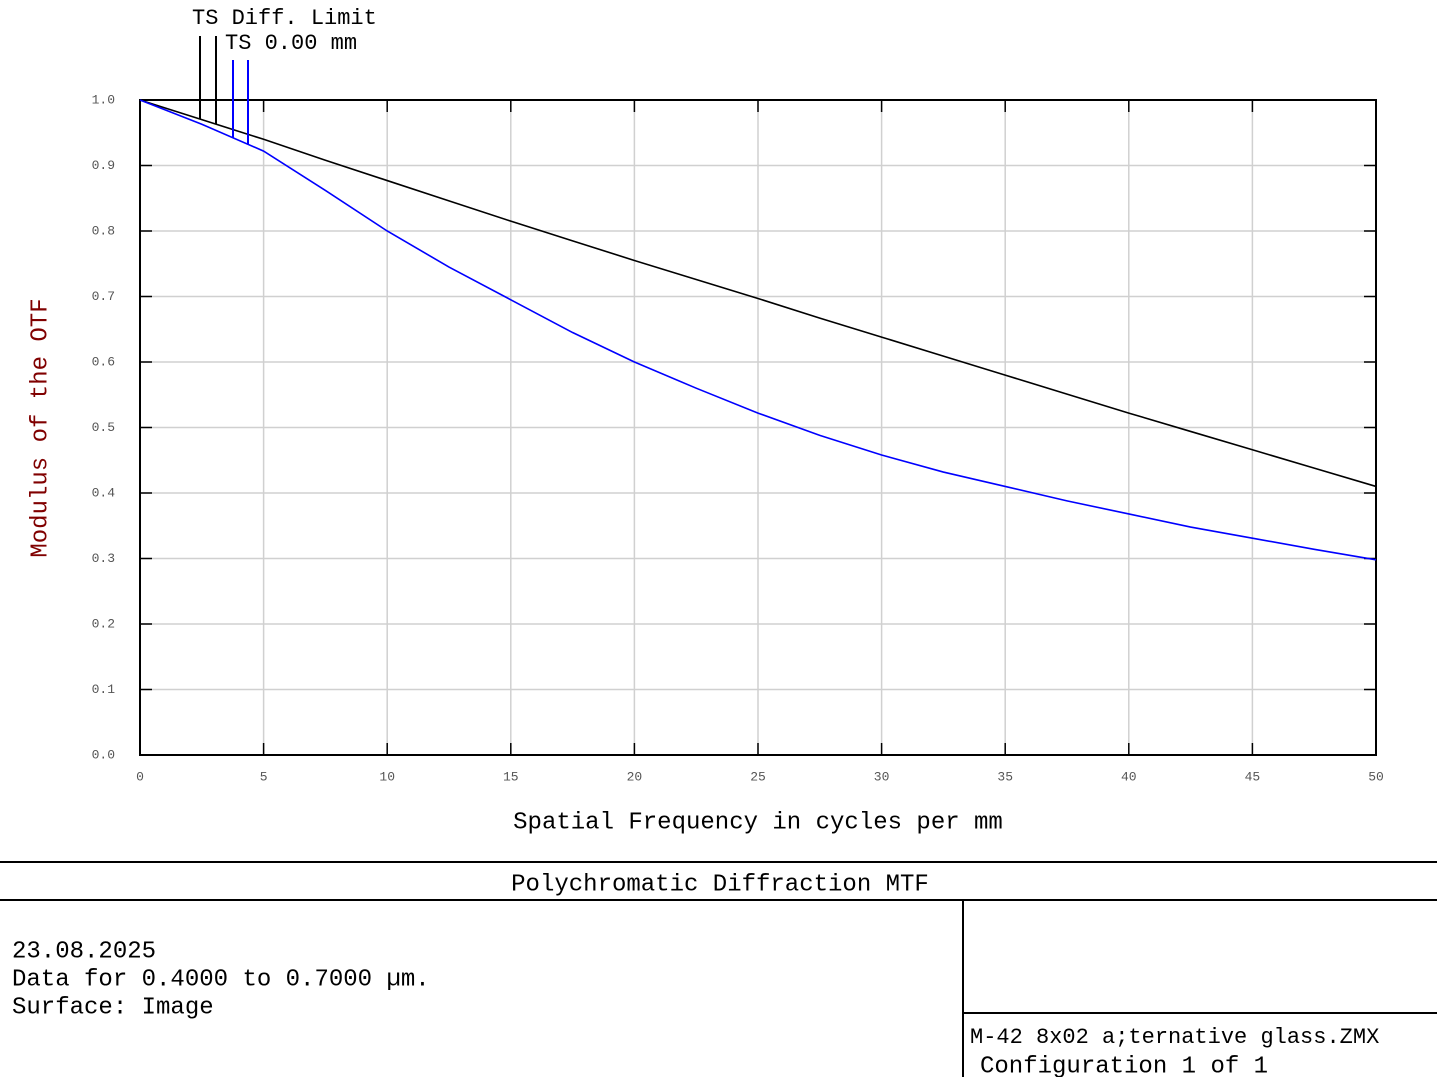  Describe the element at coordinates (103, 361) in the screenshot. I see `y-tick-label: 0.6` at that location.